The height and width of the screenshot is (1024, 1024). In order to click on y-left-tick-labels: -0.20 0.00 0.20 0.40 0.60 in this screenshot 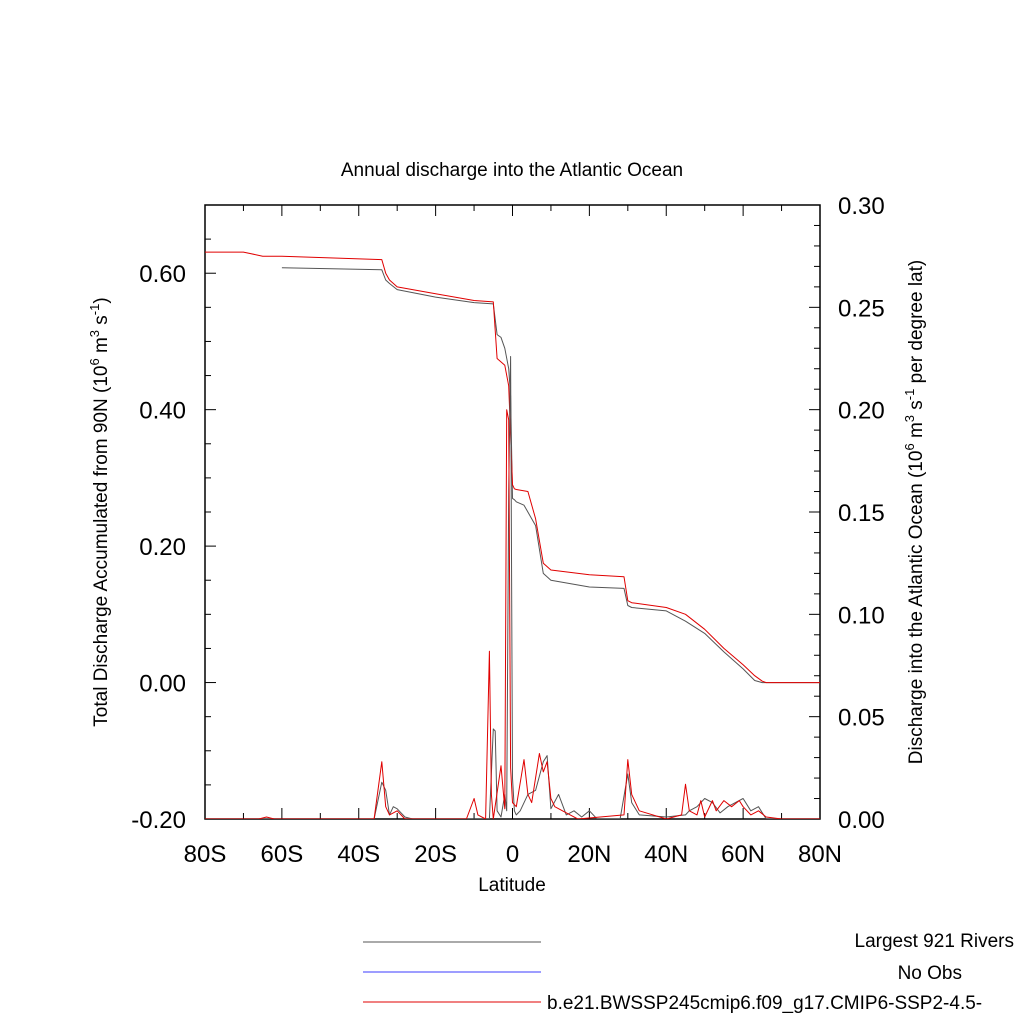, I will do `click(158, 547)`.